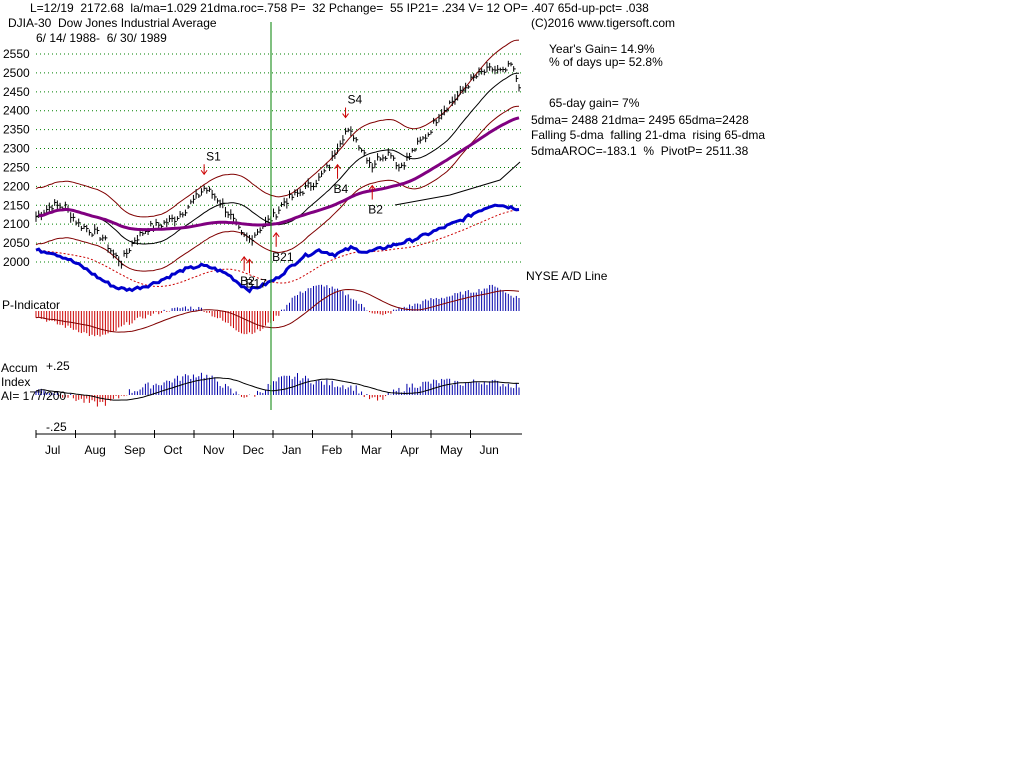  What do you see at coordinates (283, 257) in the screenshot?
I see `buy-signal-label: B21` at bounding box center [283, 257].